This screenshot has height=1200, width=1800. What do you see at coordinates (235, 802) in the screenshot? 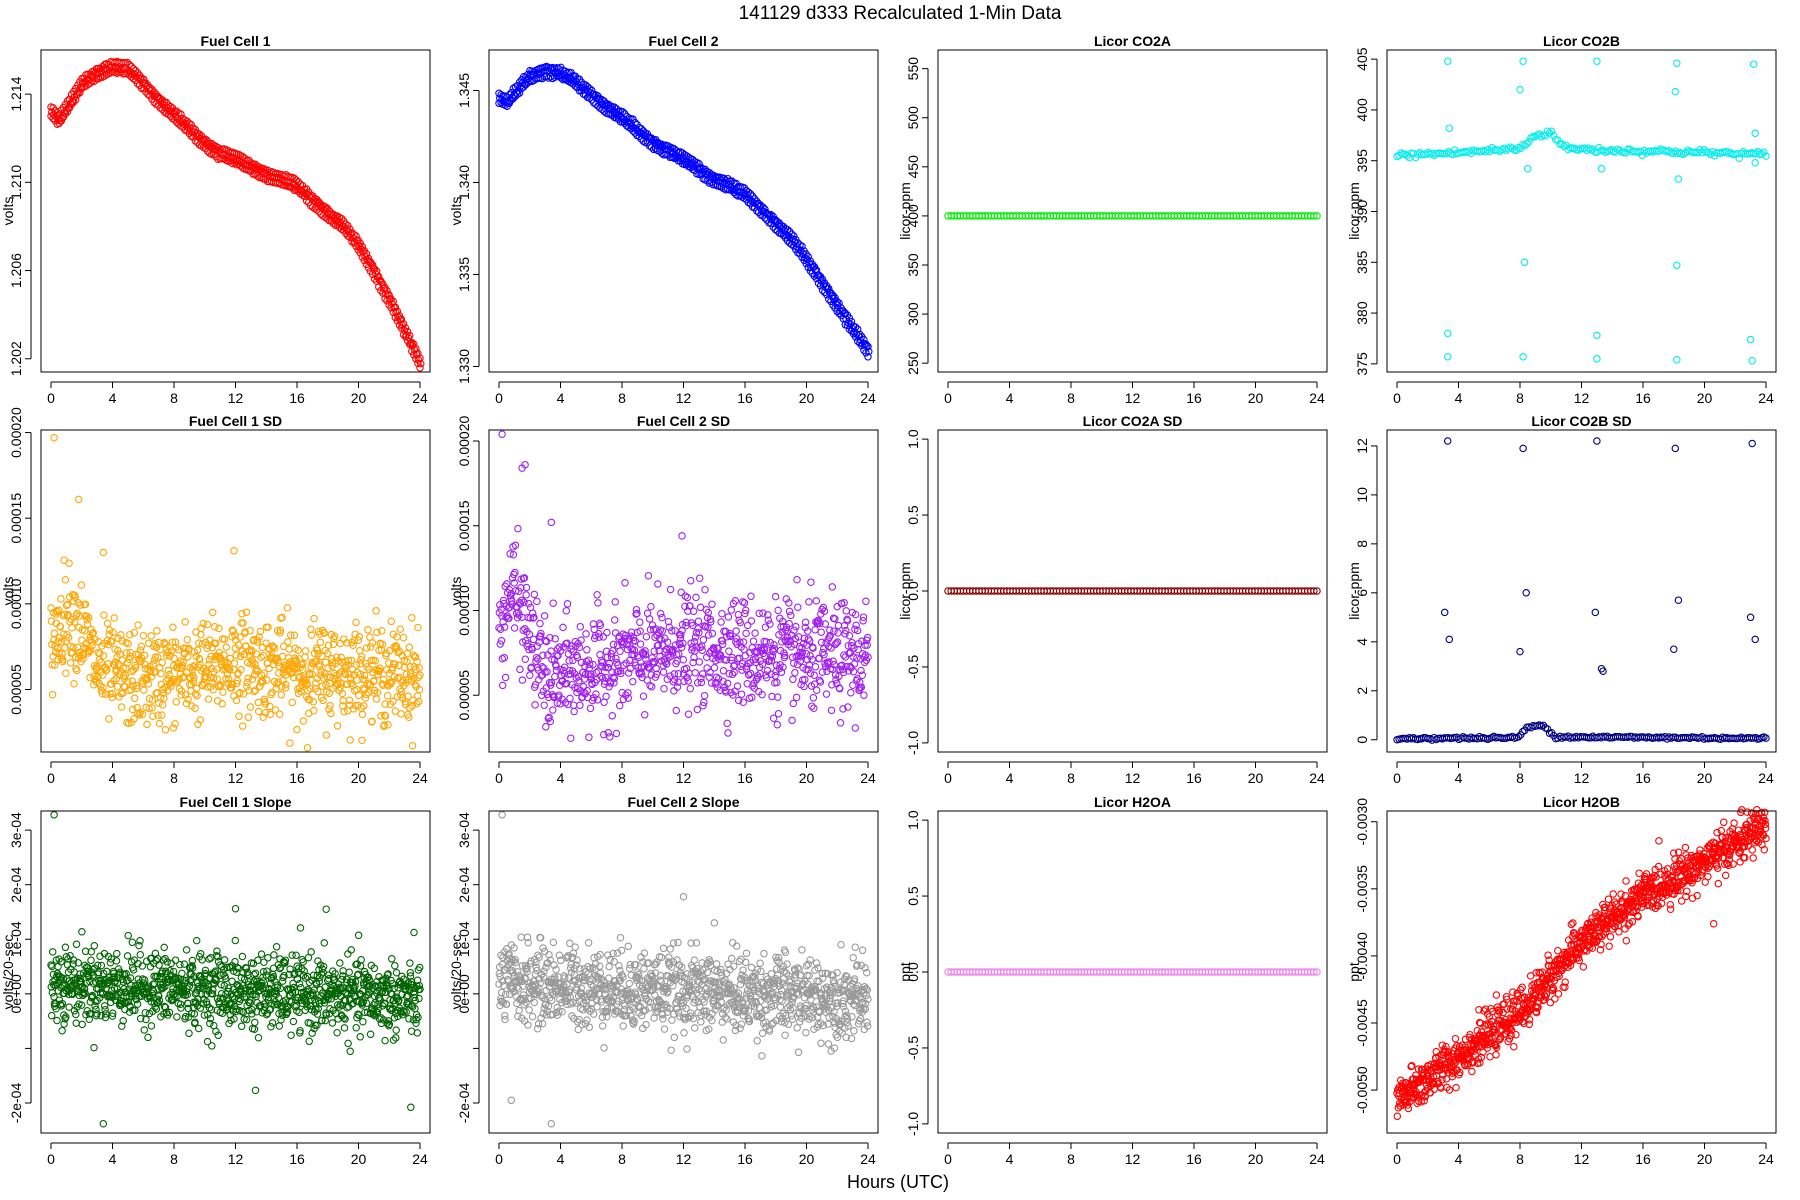
I see `panel-title-fc1slope: Fuel Cell 1 Slope` at bounding box center [235, 802].